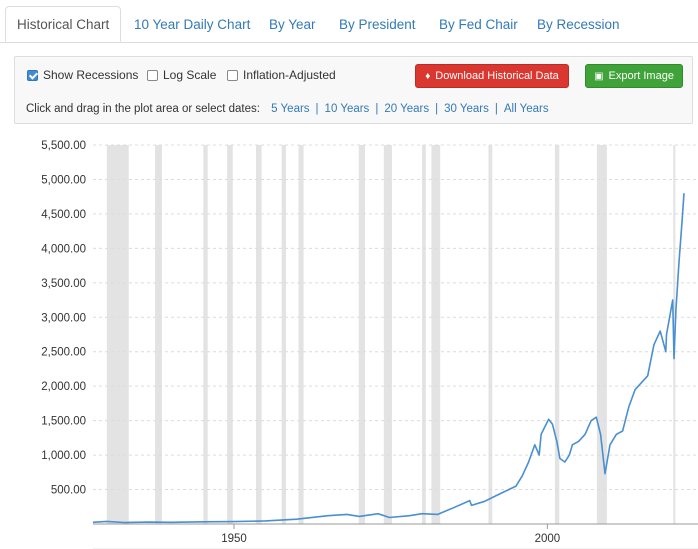  I want to click on y-tick-label: 1,000.00, so click(63, 456).